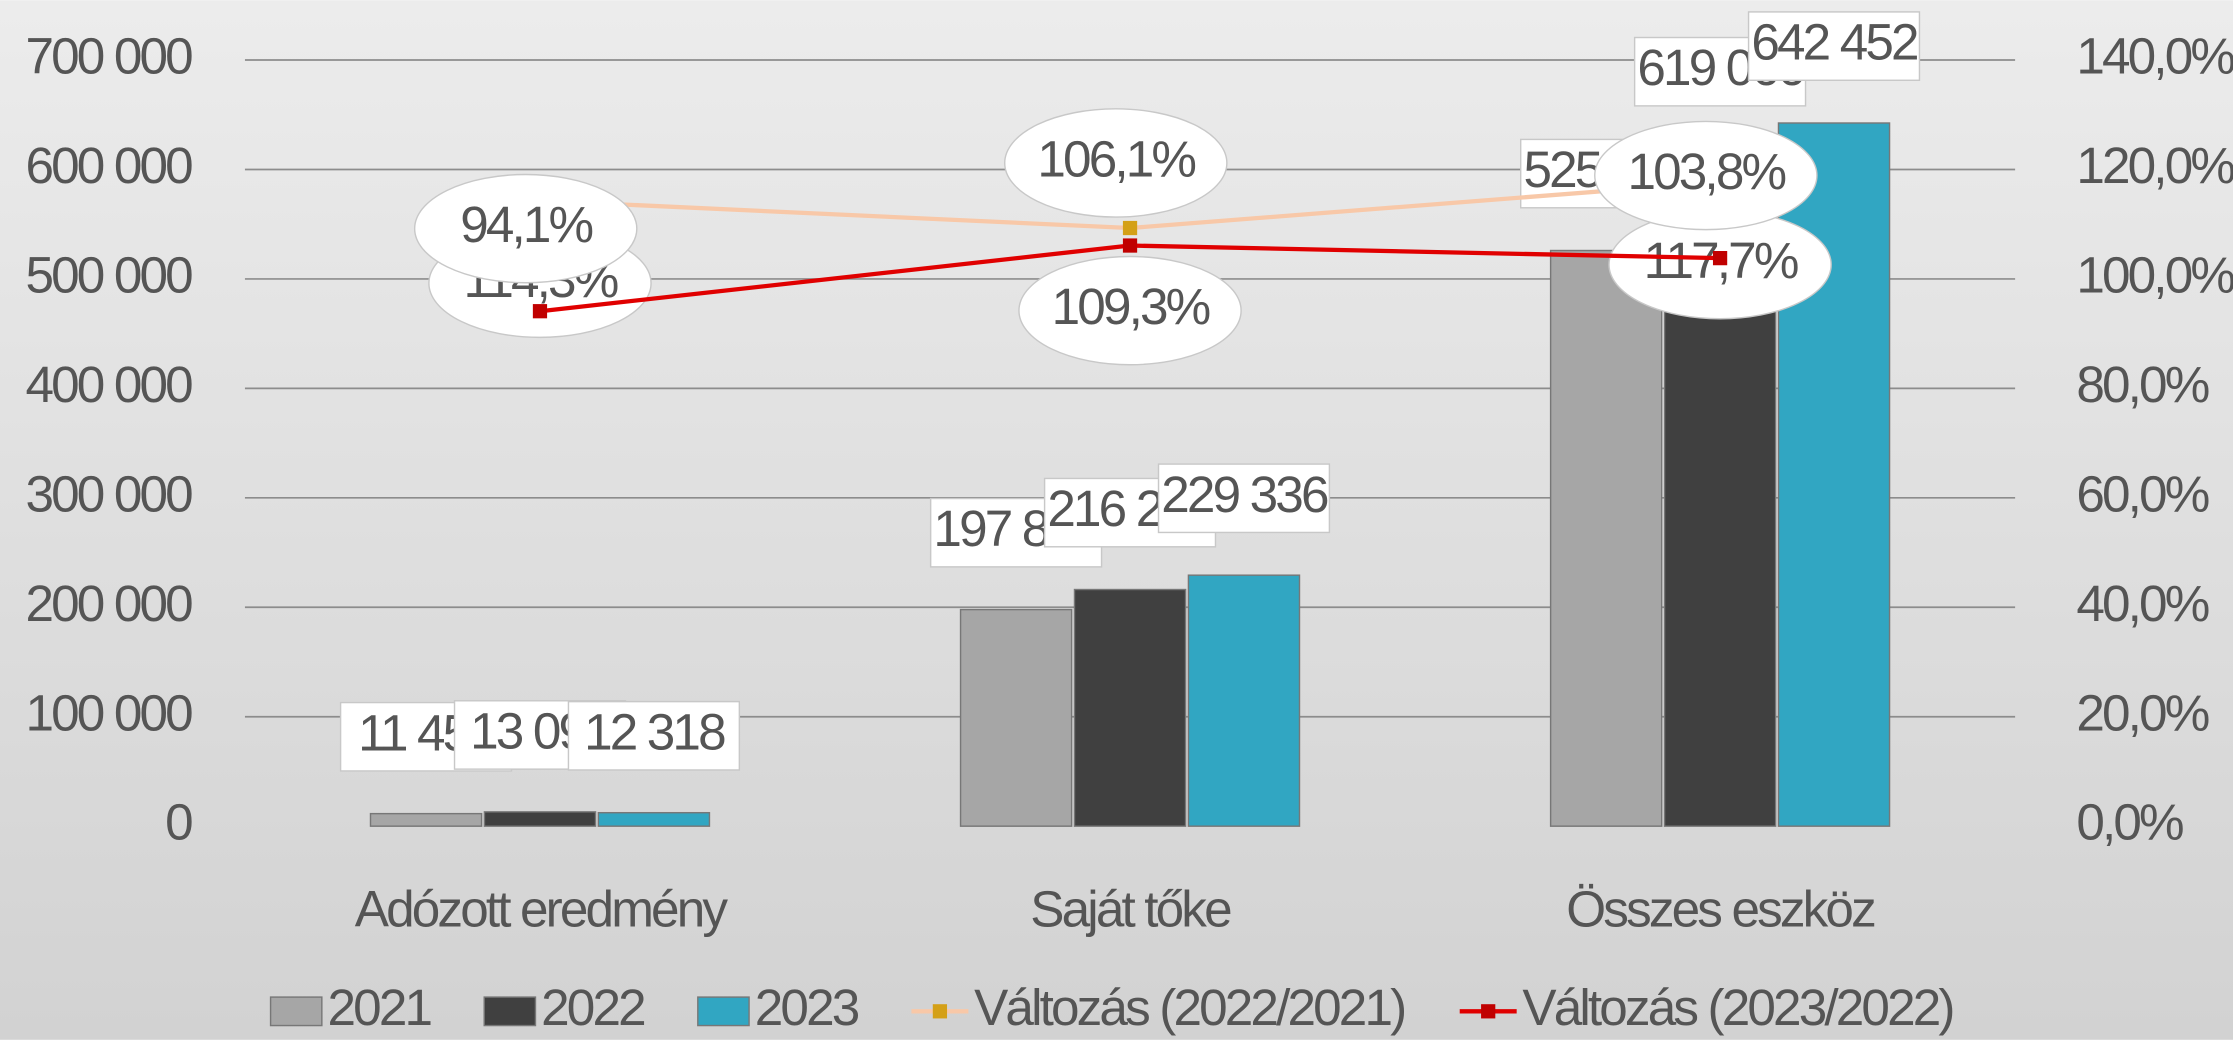 The image size is (2233, 1040). I want to click on x-tick-label: Adózott eredmény, so click(542, 909).